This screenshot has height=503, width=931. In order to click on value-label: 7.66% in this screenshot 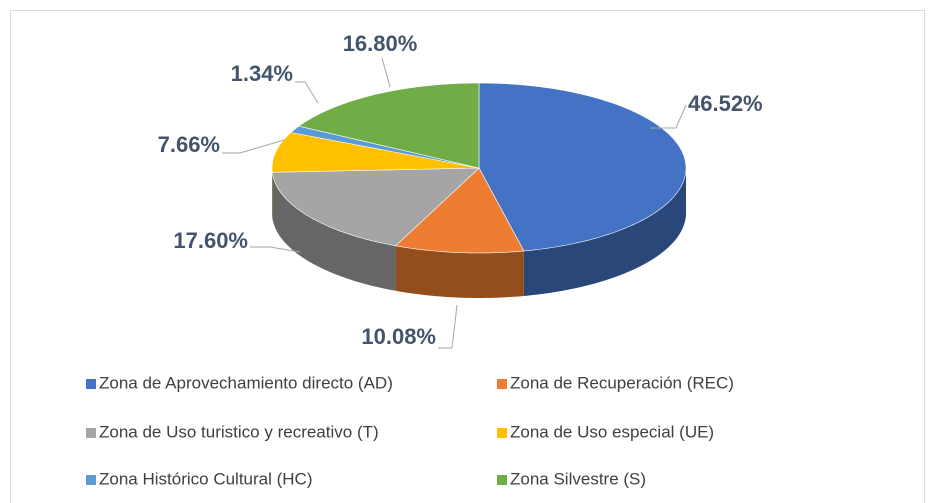, I will do `click(189, 144)`.